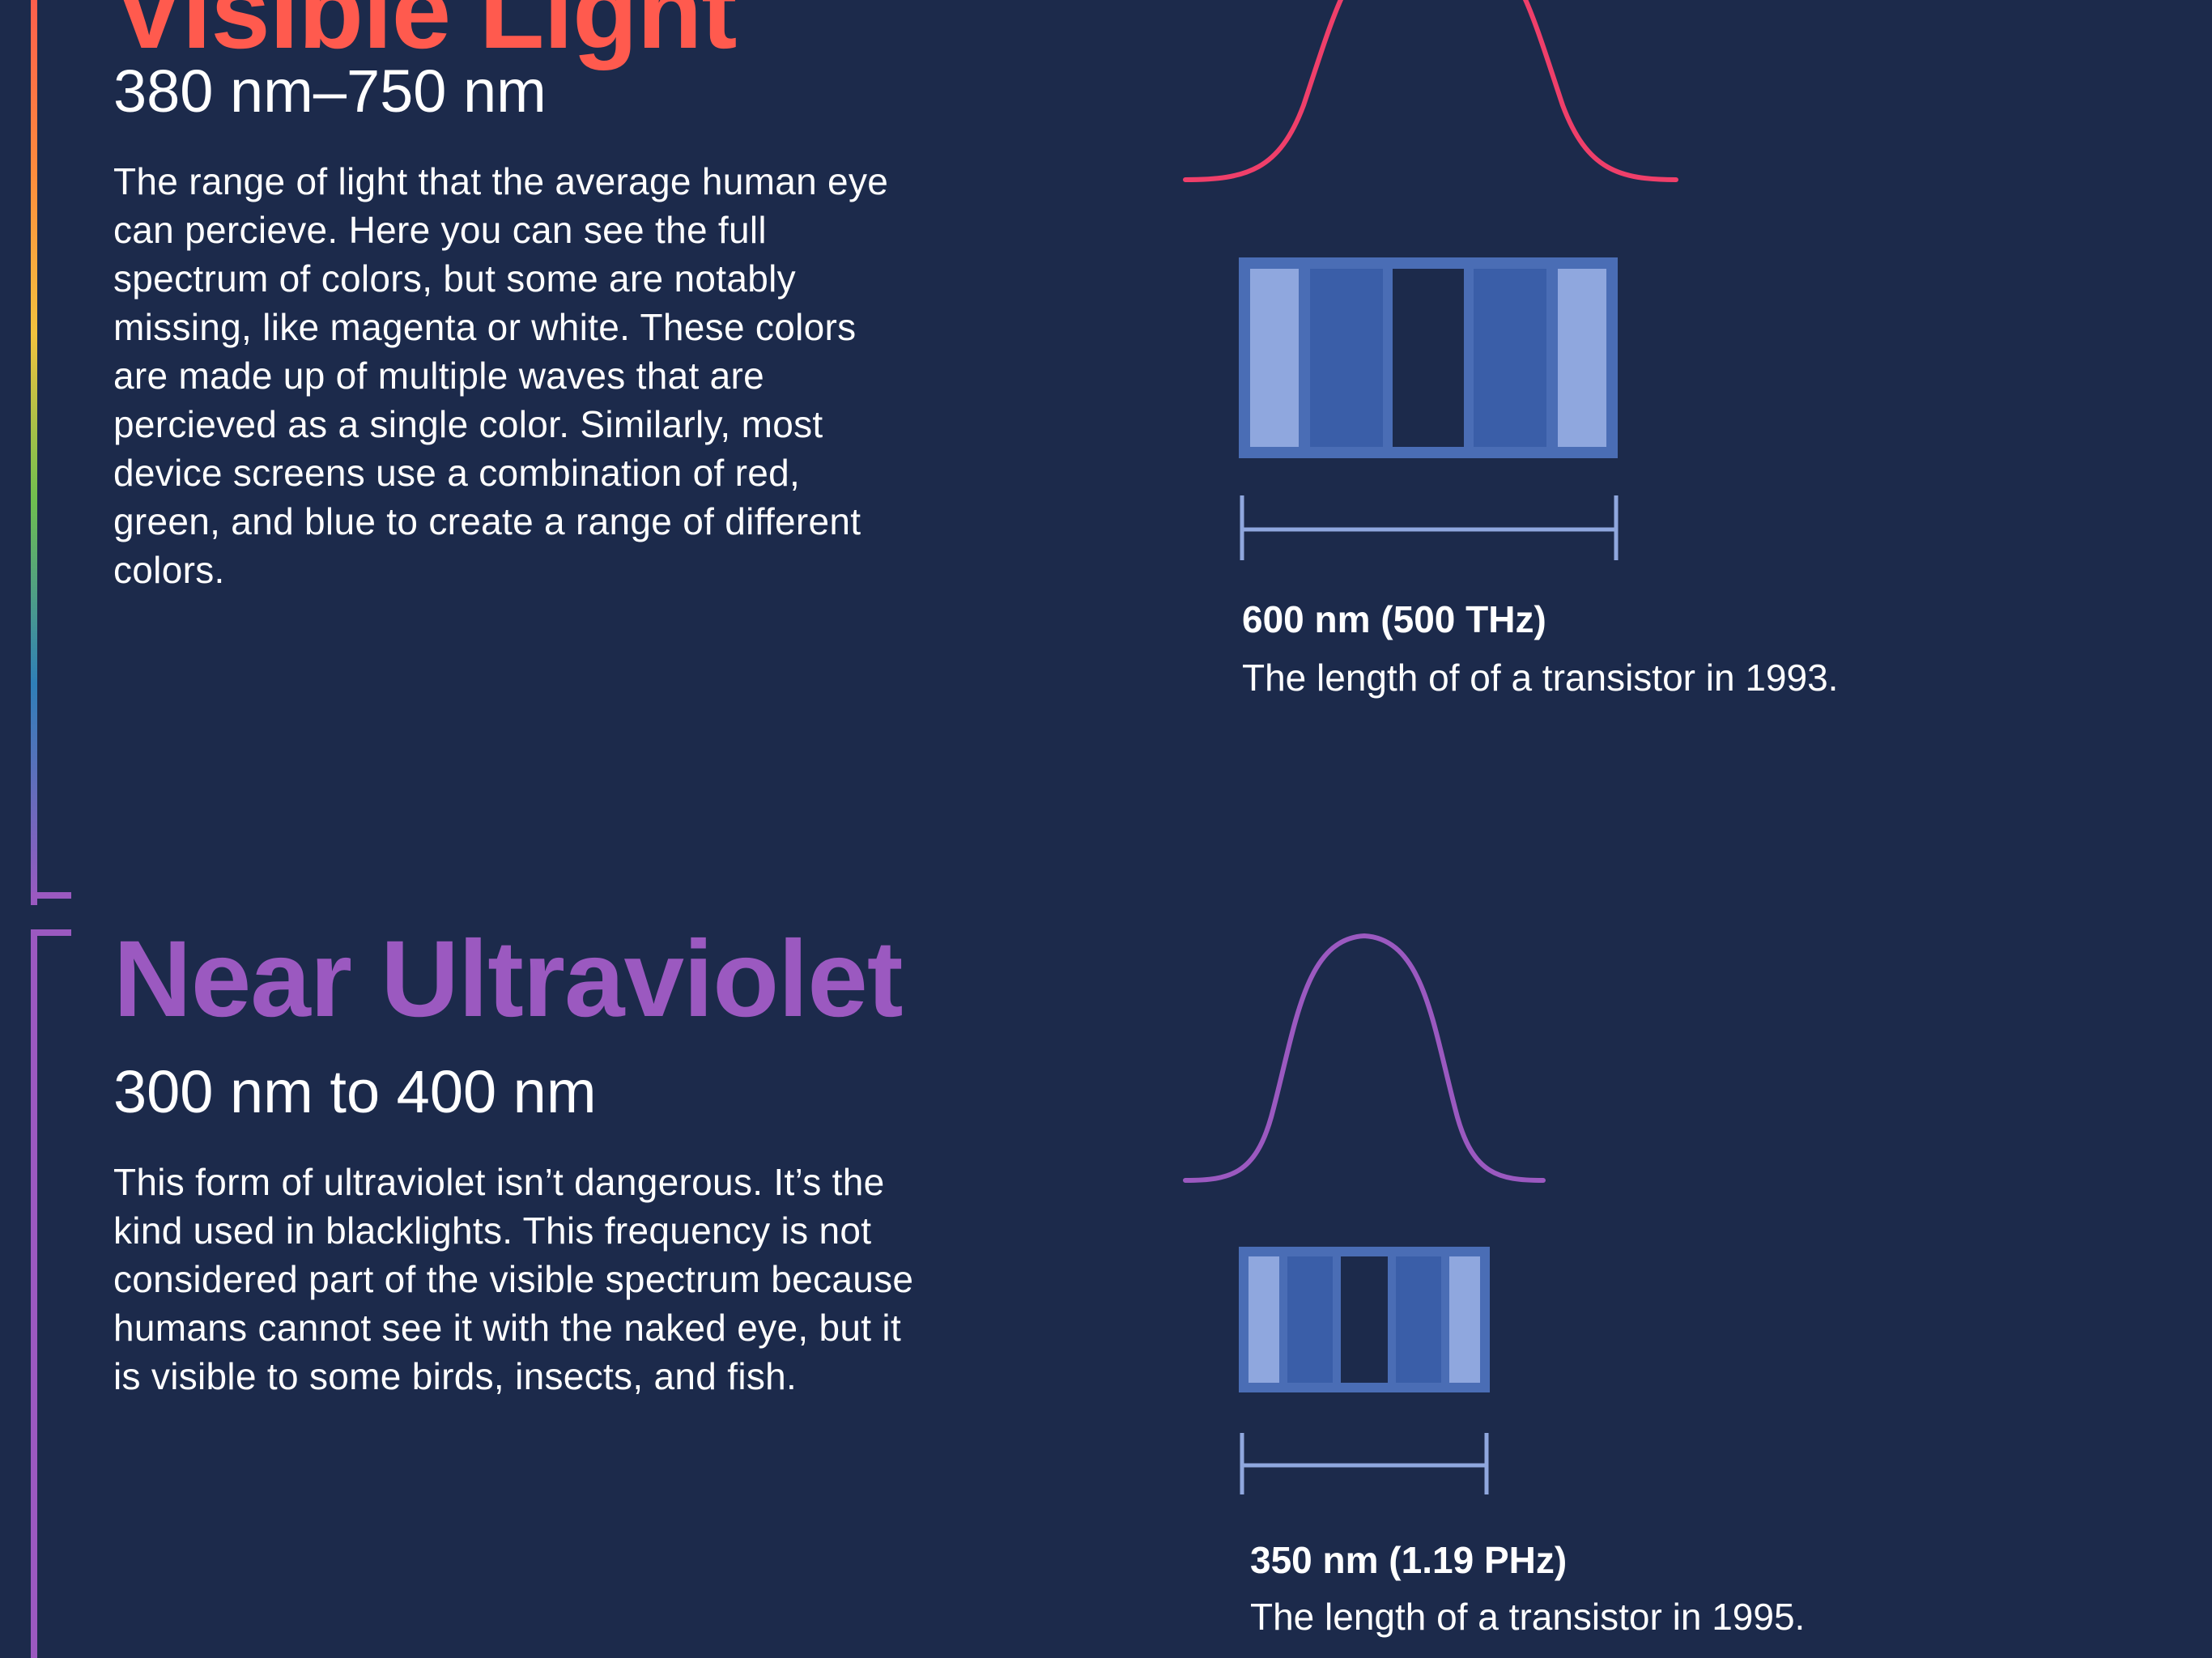  I want to click on wave-icon-visible-light, so click(1431, 91).